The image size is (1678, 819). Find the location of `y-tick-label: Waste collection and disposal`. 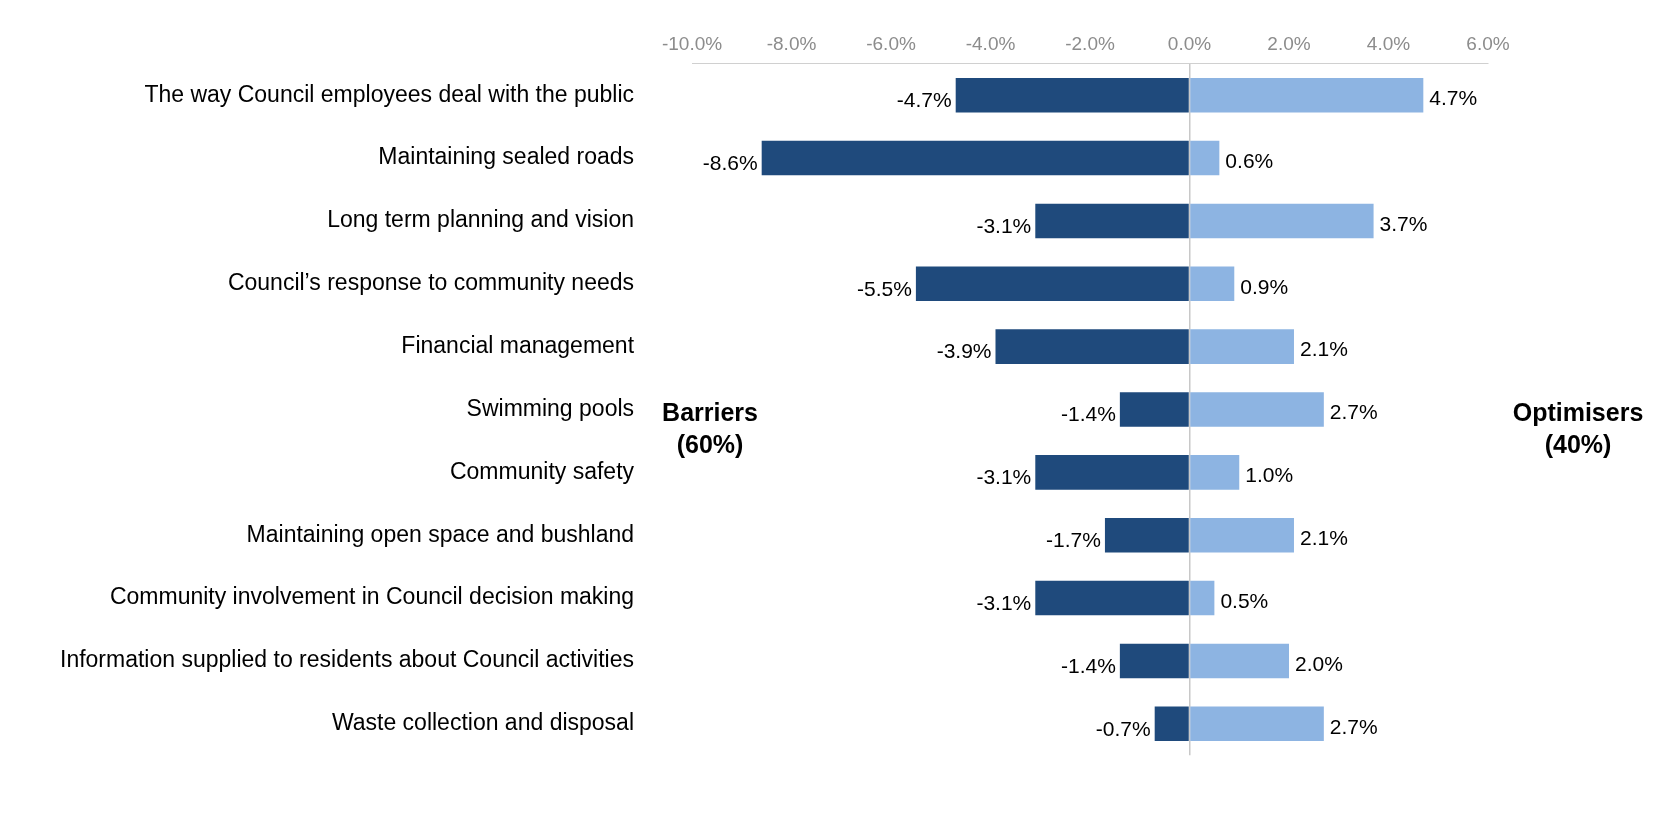

y-tick-label: Waste collection and disposal is located at coordinates (483, 722).